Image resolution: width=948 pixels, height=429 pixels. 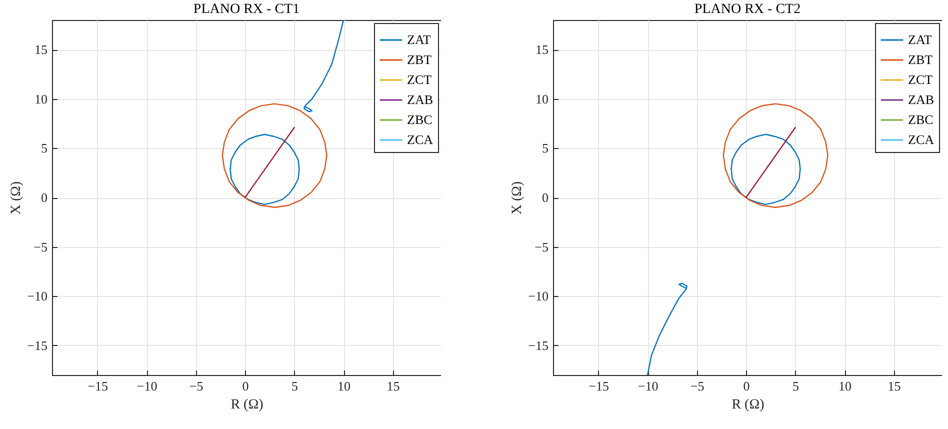 What do you see at coordinates (246, 9) in the screenshot?
I see `chart-title: PLANO RX - CT1` at bounding box center [246, 9].